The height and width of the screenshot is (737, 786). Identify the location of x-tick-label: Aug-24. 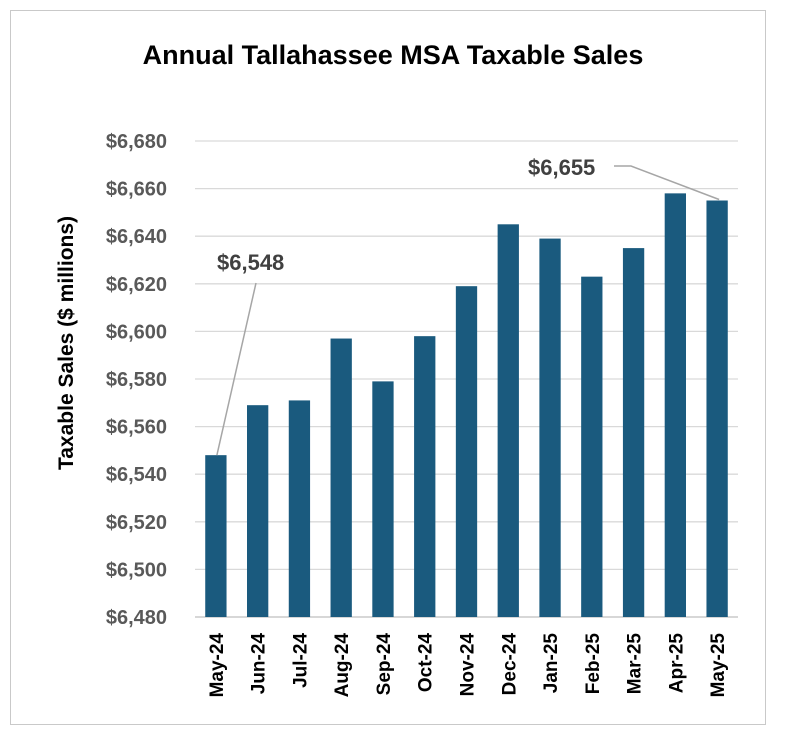
(342, 665).